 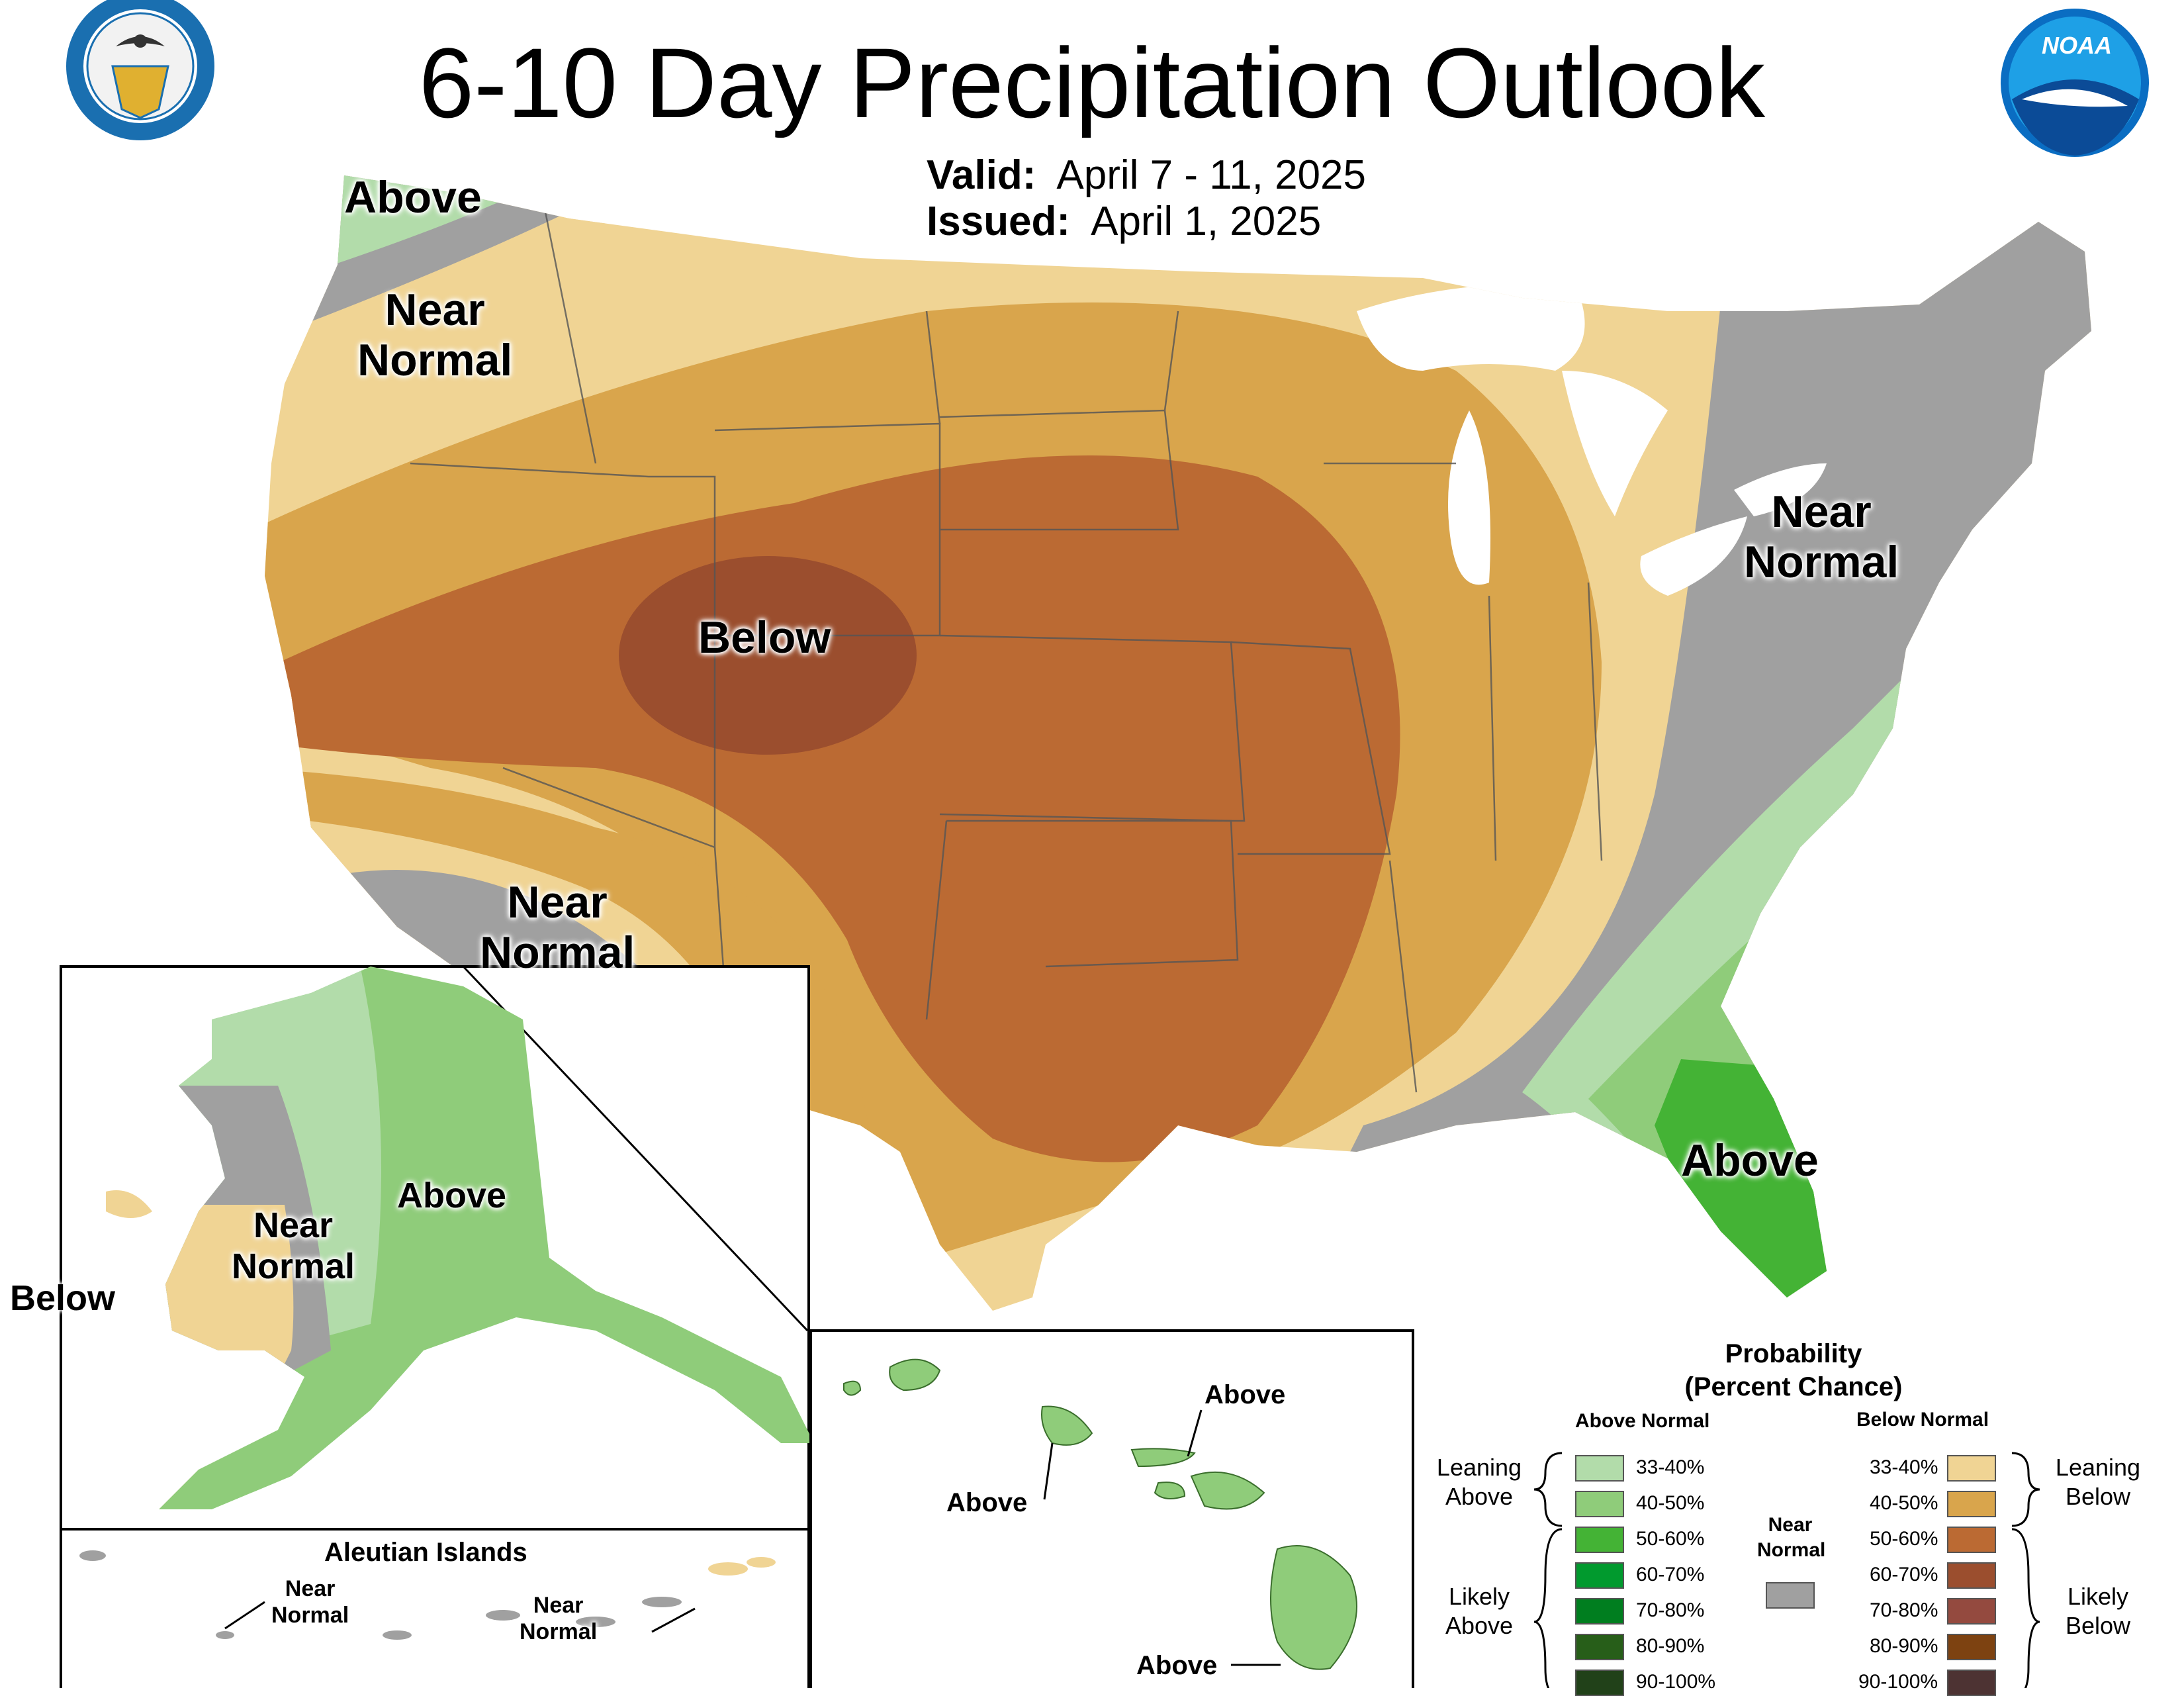 What do you see at coordinates (1100, 1514) in the screenshot?
I see `hawaii-islands` at bounding box center [1100, 1514].